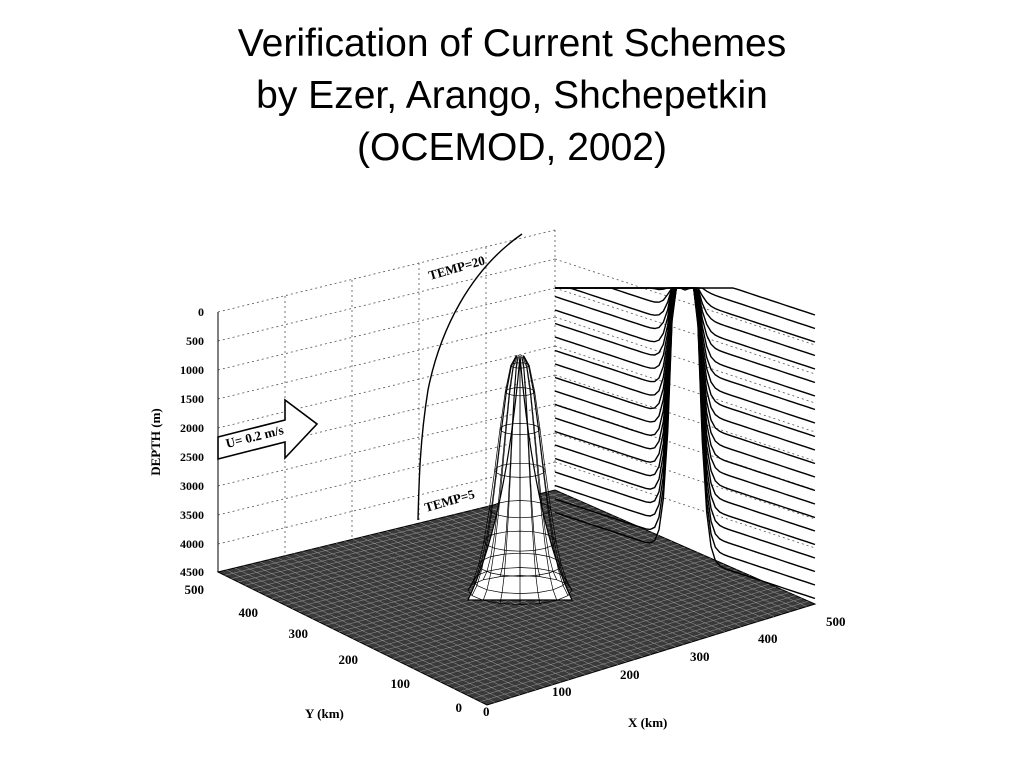  What do you see at coordinates (192, 428) in the screenshot?
I see `depth-tick: 2000` at bounding box center [192, 428].